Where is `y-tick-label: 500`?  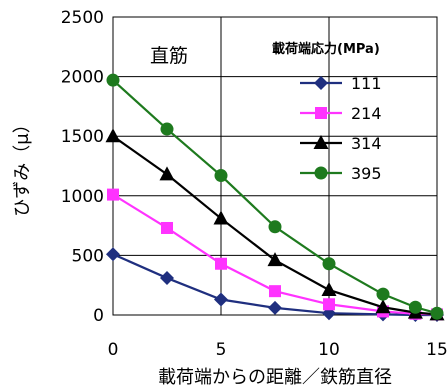
y-tick-label: 500 is located at coordinates (88, 256).